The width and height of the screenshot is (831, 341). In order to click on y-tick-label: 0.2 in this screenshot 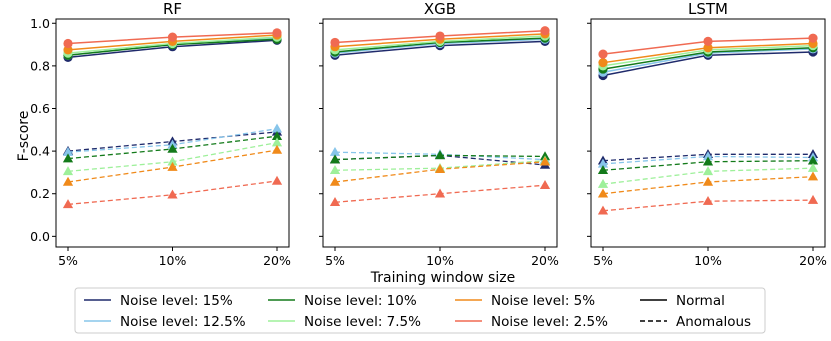, I will do `click(40, 193)`.